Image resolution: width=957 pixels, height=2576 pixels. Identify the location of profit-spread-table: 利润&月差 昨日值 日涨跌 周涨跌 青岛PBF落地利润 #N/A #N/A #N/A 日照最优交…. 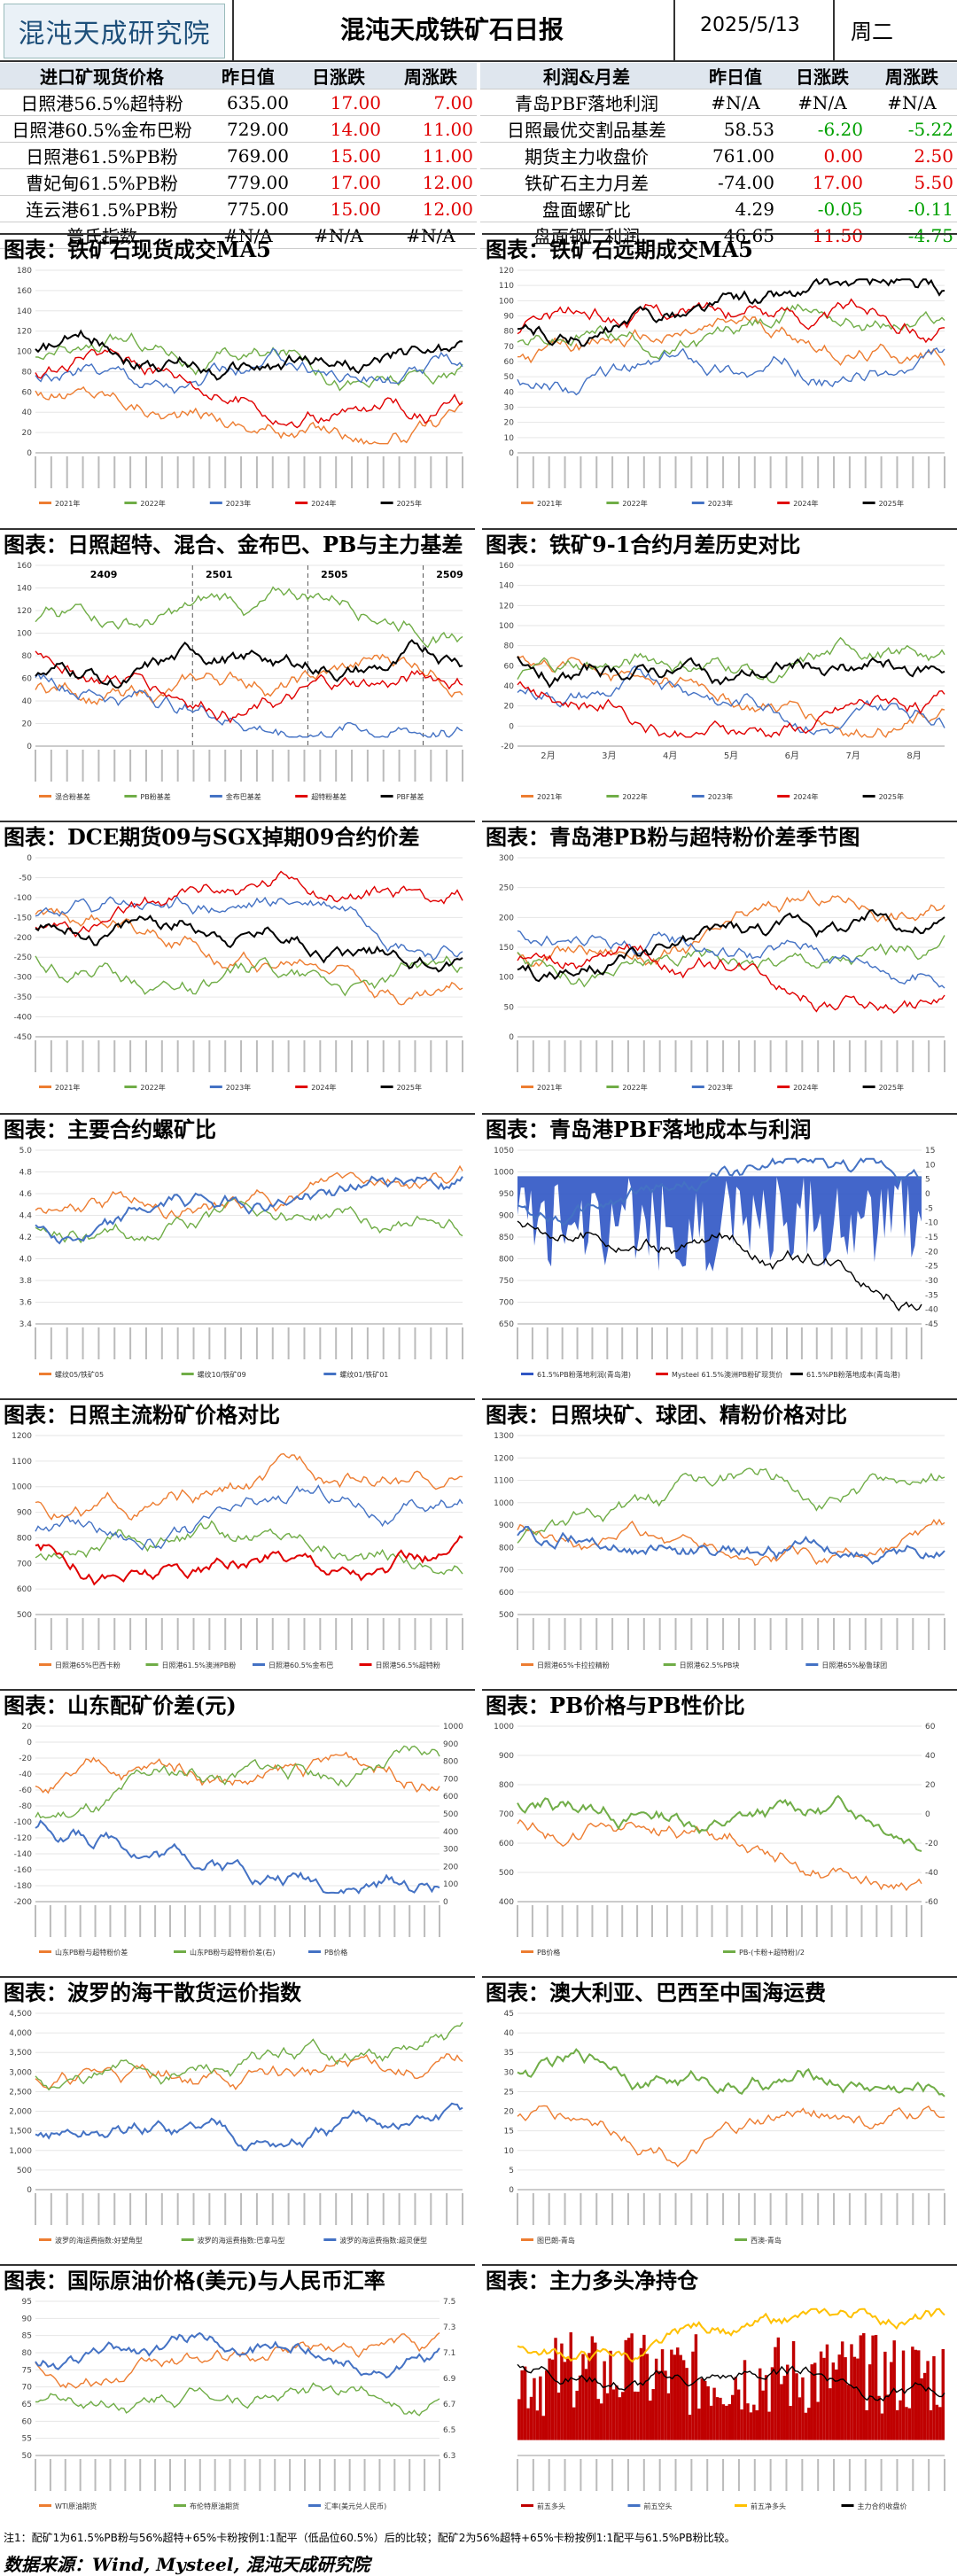
(718, 156).